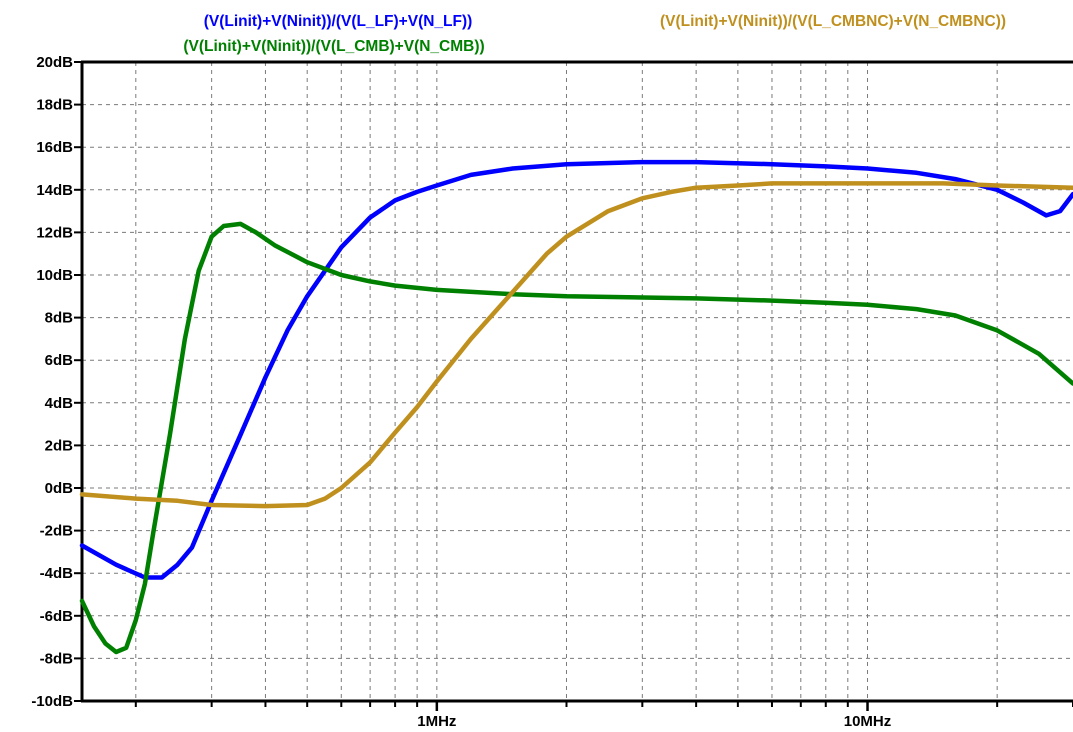  What do you see at coordinates (54, 105) in the screenshot?
I see `y-tick-label: 18dB` at bounding box center [54, 105].